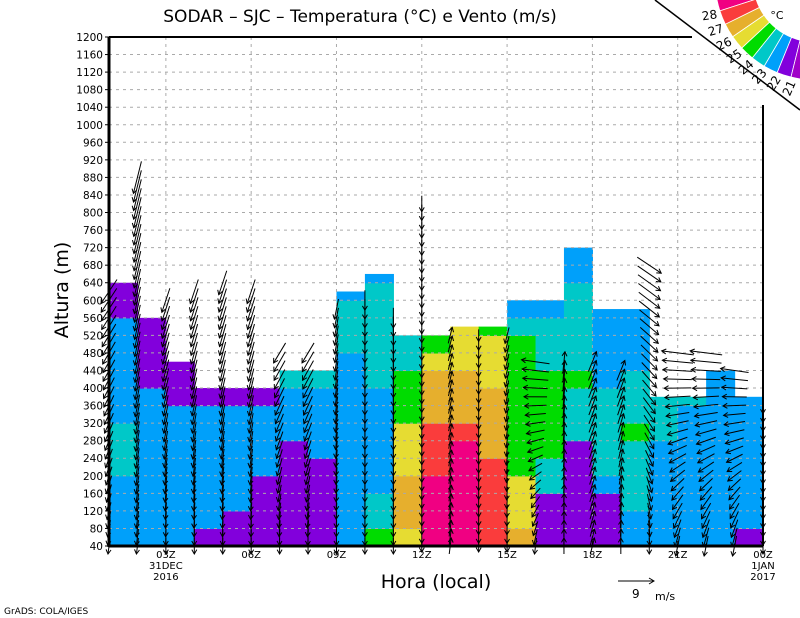 The height and width of the screenshot is (618, 800). Describe the element at coordinates (93, 161) in the screenshot. I see `y-tick-label: 920` at that location.